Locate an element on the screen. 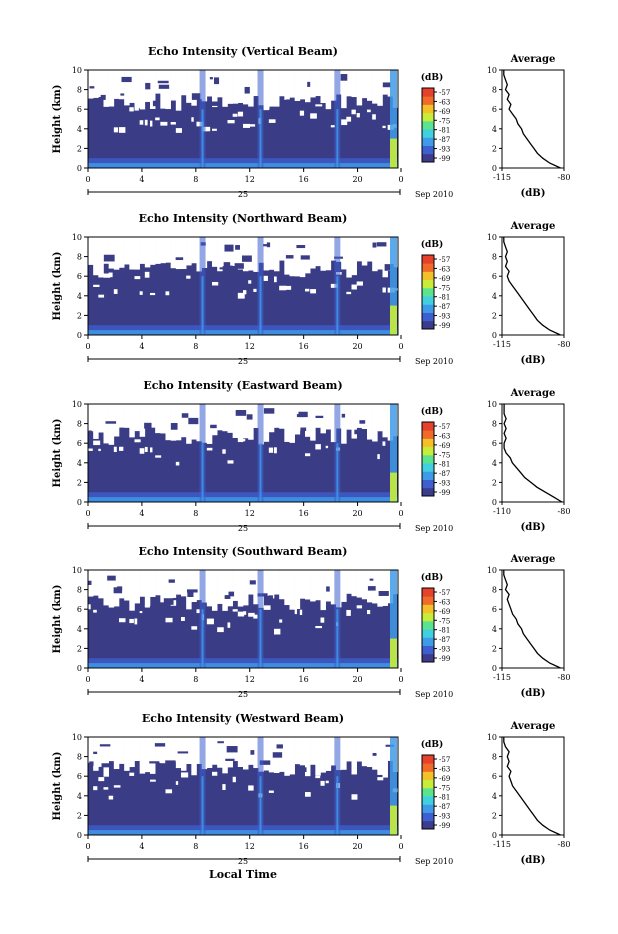  x-tick-label: 4 is located at coordinates (141, 846).